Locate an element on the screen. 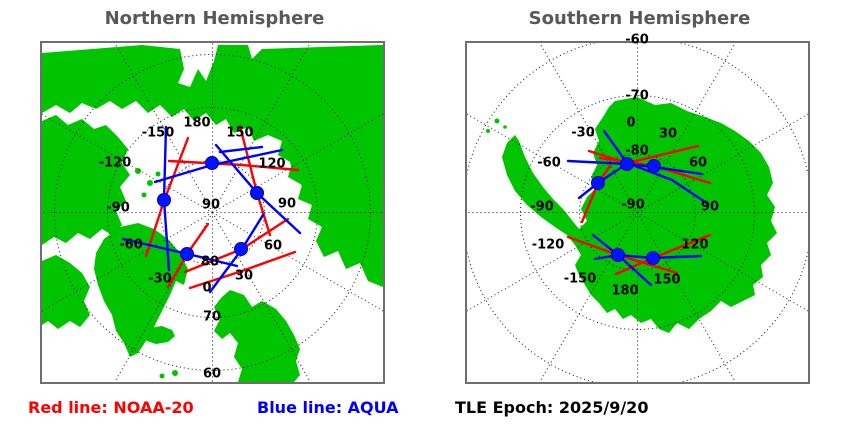 This screenshot has height=425, width=850. south-map-title: Southern Hemisphere is located at coordinates (639, 18).